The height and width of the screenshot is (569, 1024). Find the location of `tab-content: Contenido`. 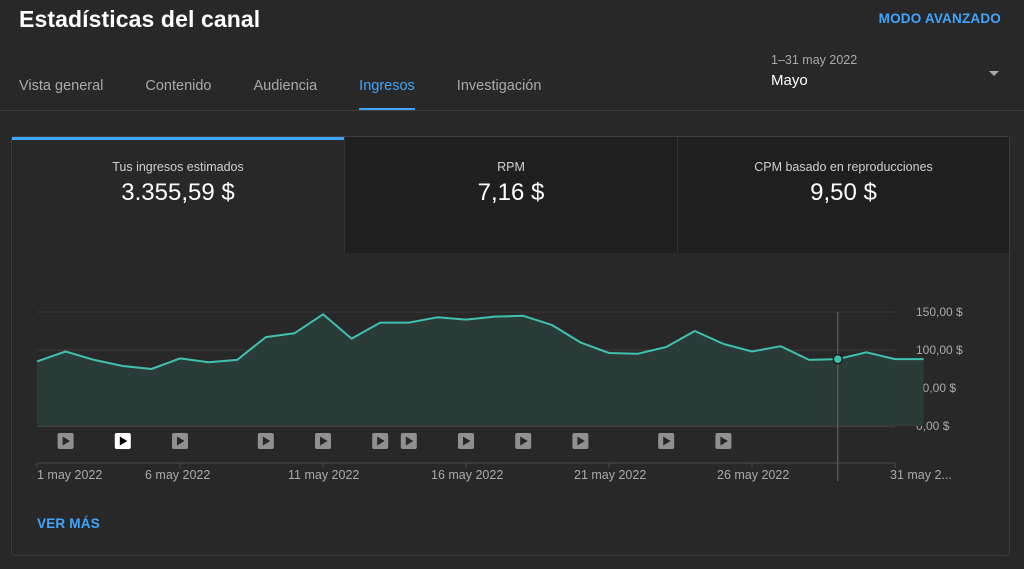

tab-content: Contenido is located at coordinates (178, 86).